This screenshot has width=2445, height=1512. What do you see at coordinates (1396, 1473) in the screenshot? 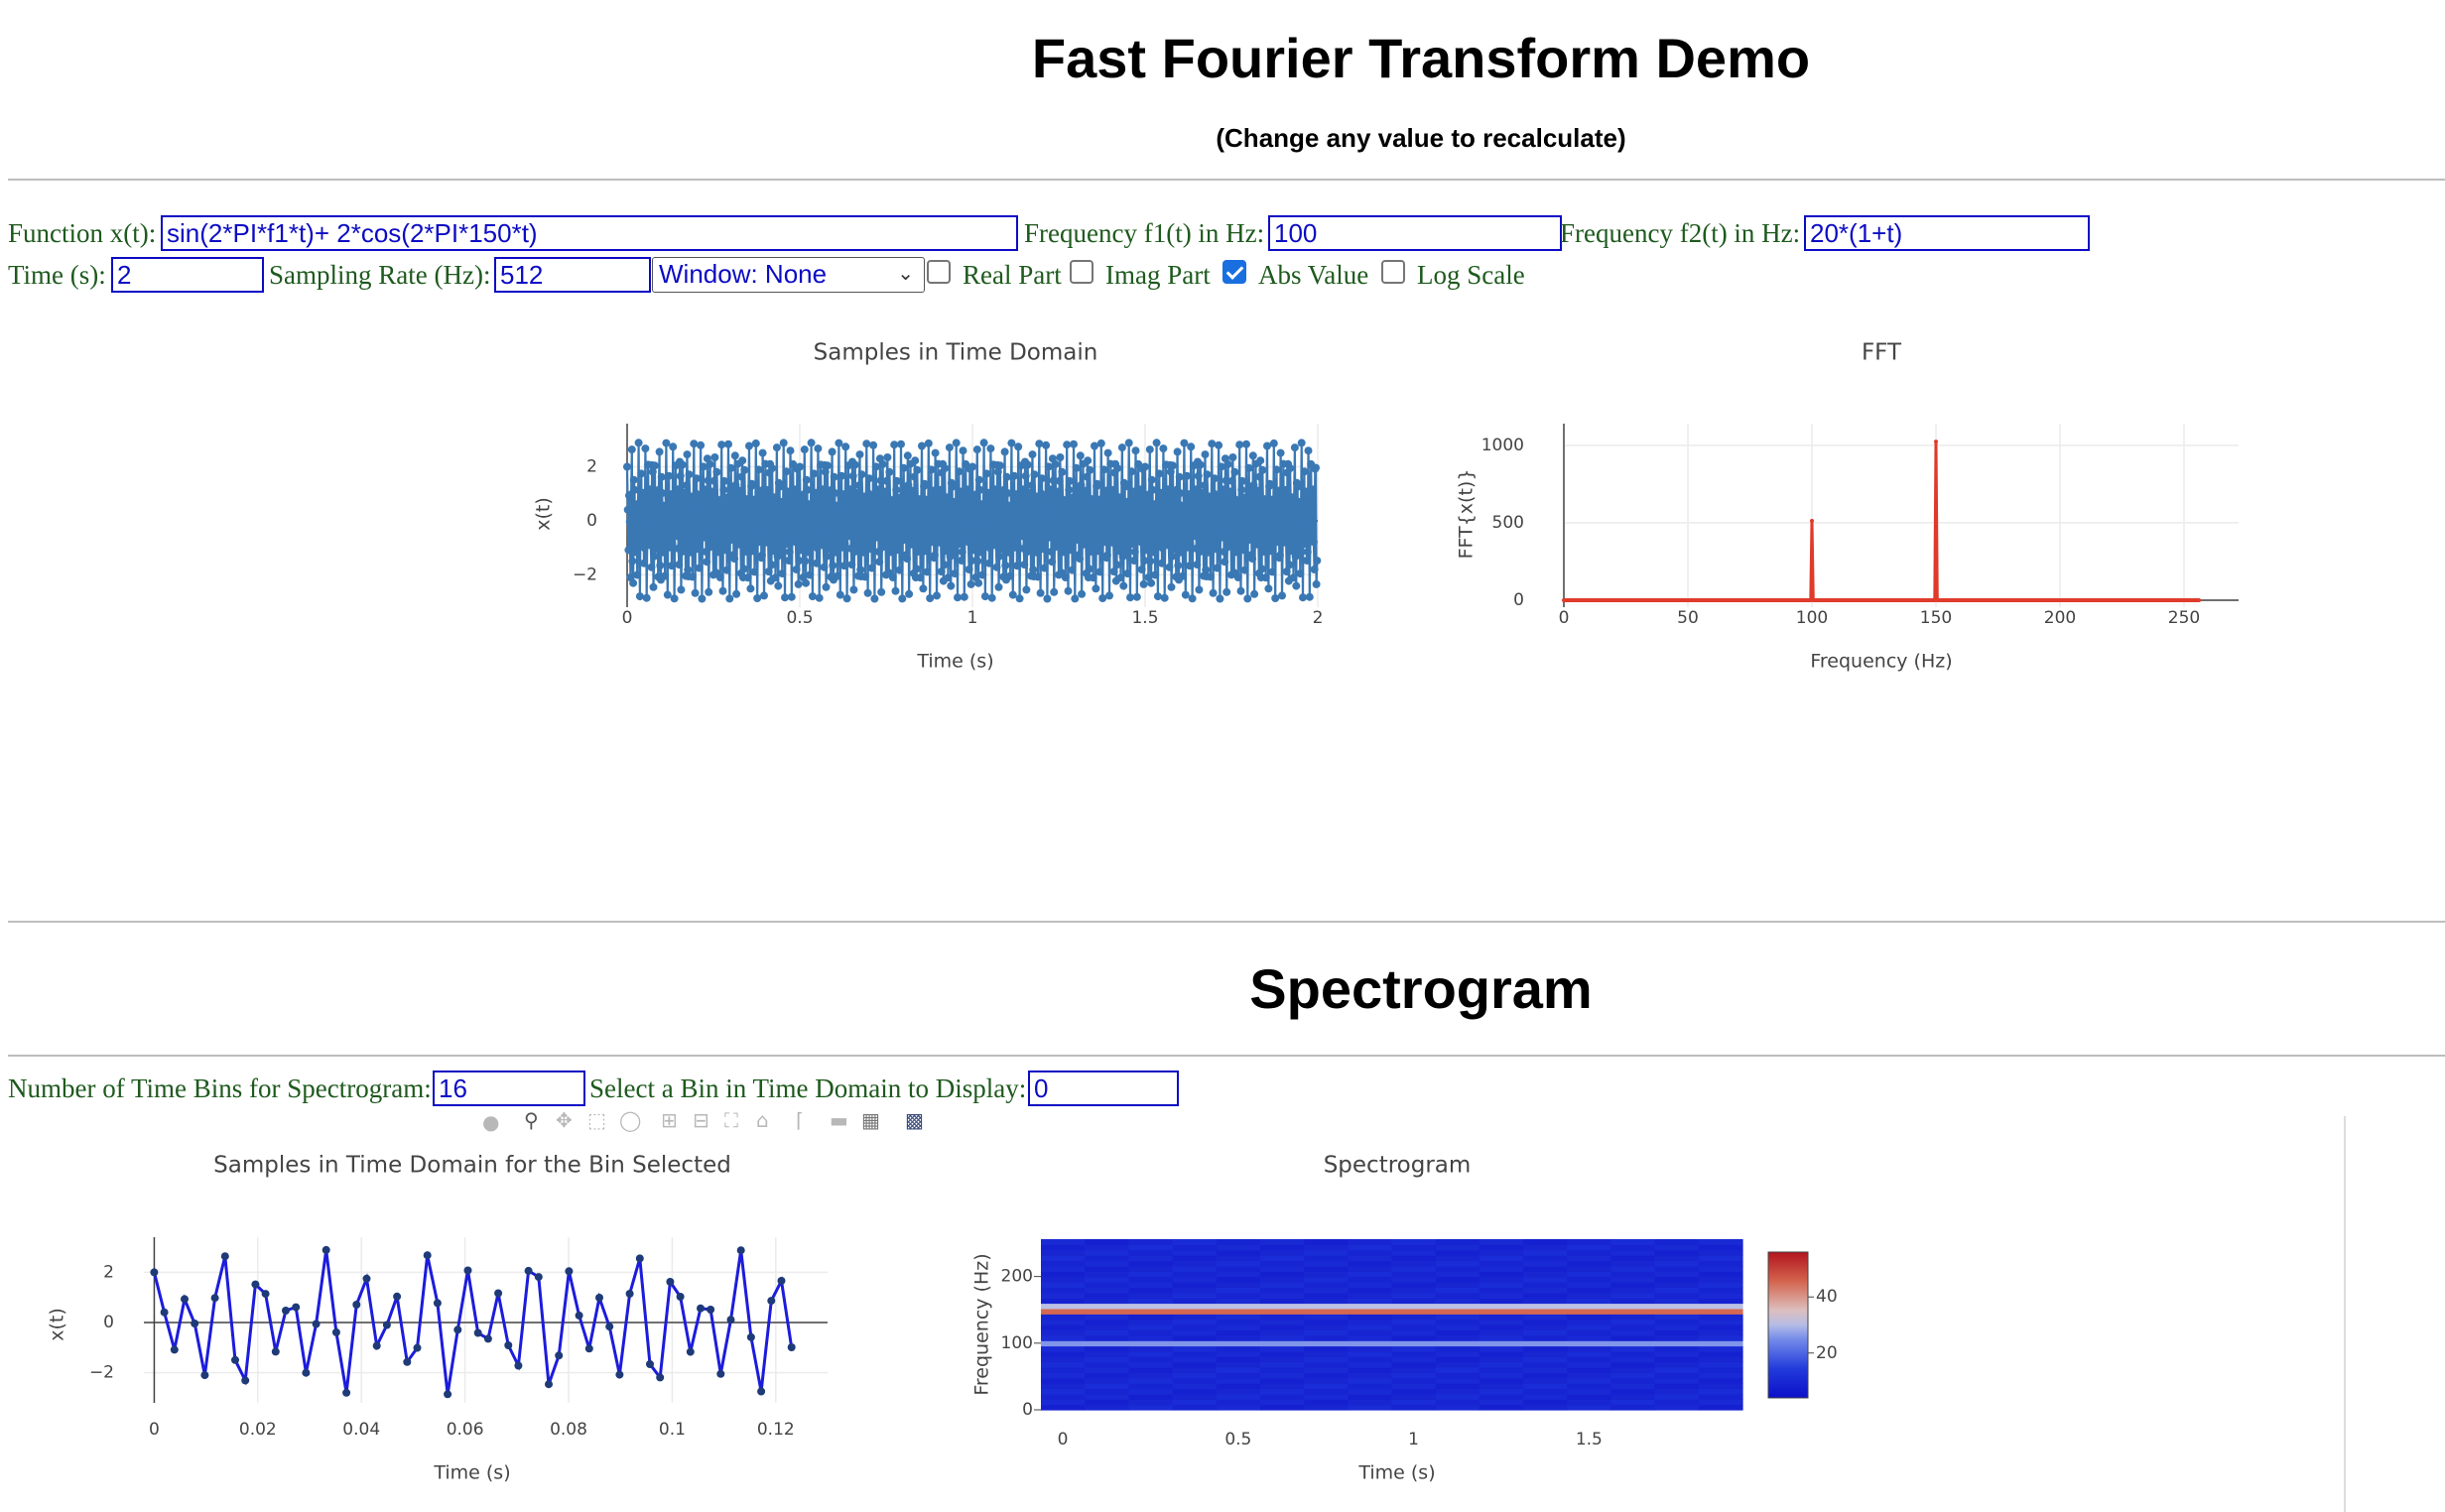
I see `spectrogram-chart-x-axis-label: Time (s)` at bounding box center [1396, 1473].